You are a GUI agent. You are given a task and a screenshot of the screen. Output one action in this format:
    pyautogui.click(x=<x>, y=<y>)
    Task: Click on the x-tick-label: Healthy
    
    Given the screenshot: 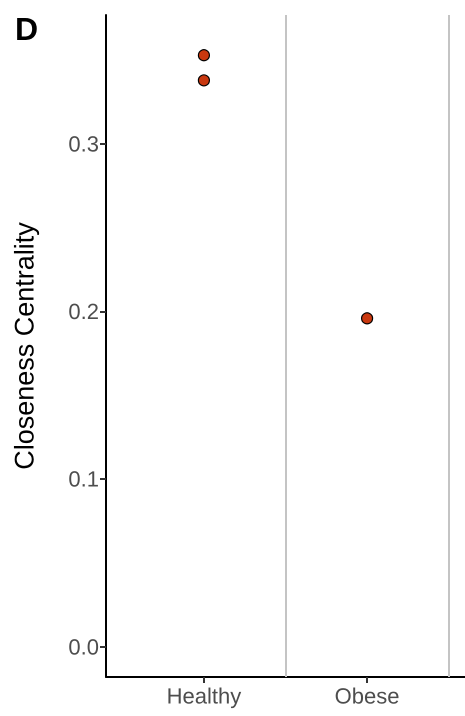 What is the action you would take?
    pyautogui.click(x=204, y=696)
    